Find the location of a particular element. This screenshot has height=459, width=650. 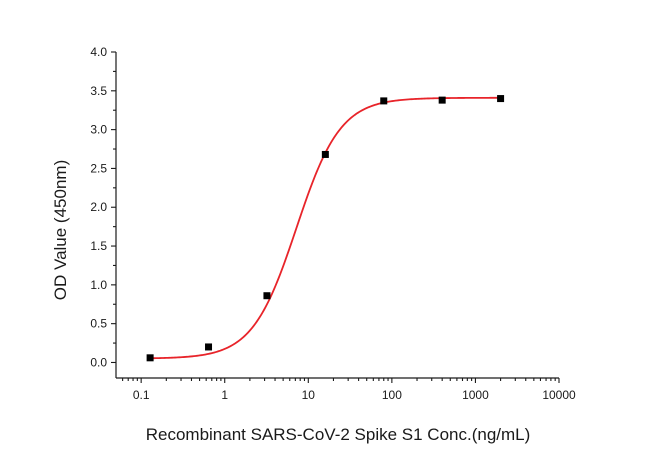

y-tick-label: 2.0 is located at coordinates (98, 207).